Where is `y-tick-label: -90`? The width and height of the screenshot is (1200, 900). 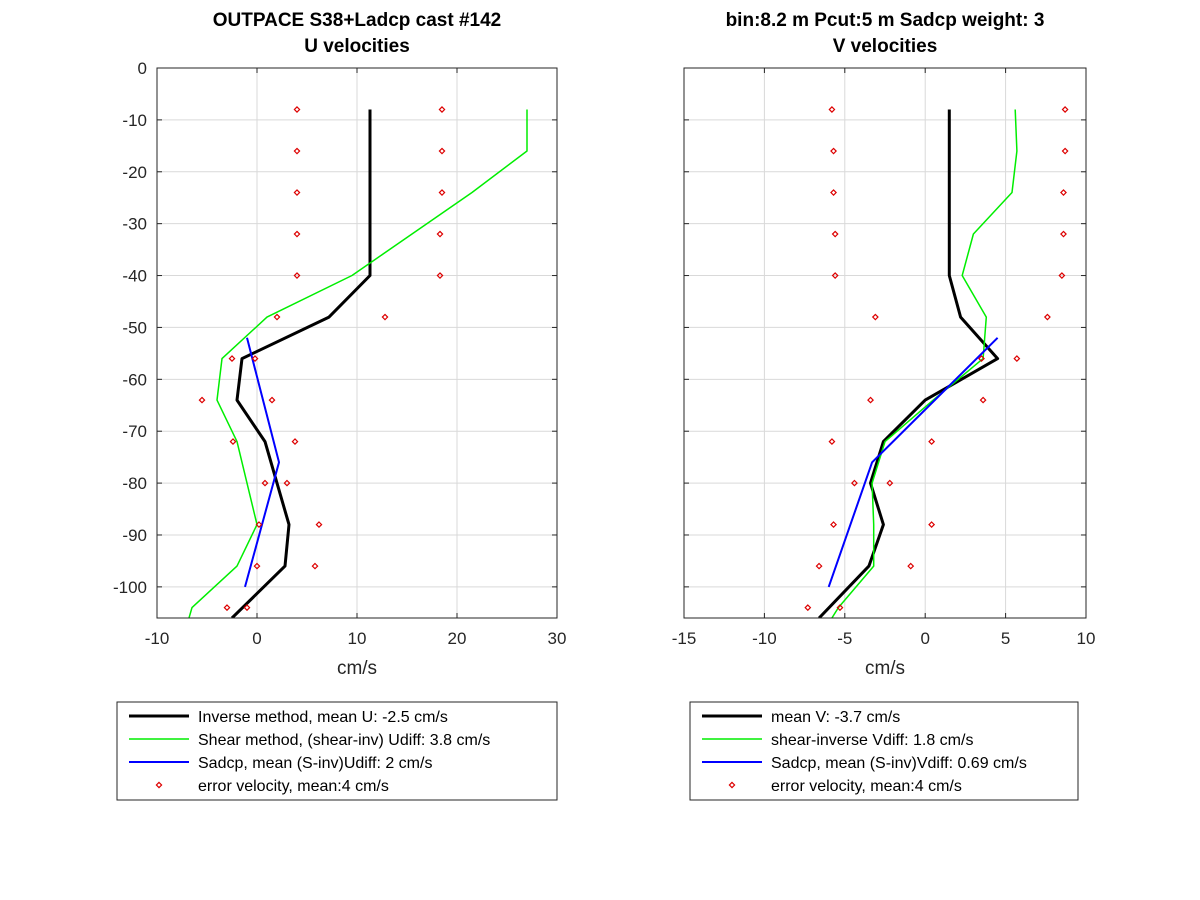
y-tick-label: -90 is located at coordinates (134, 535).